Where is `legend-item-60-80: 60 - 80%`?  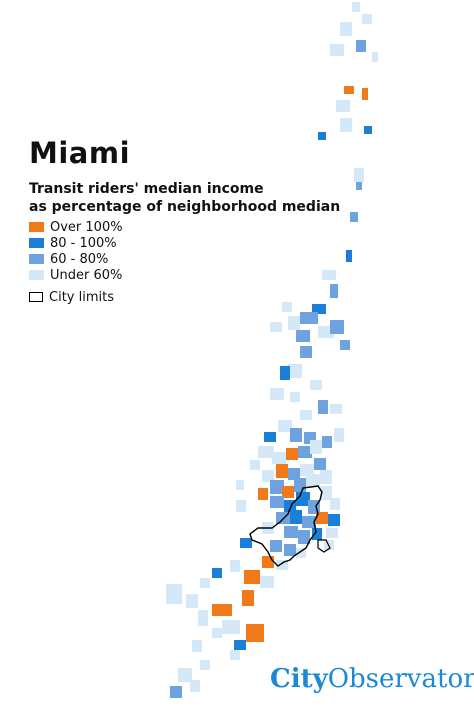 legend-item-60-80: 60 - 80% is located at coordinates (76, 259).